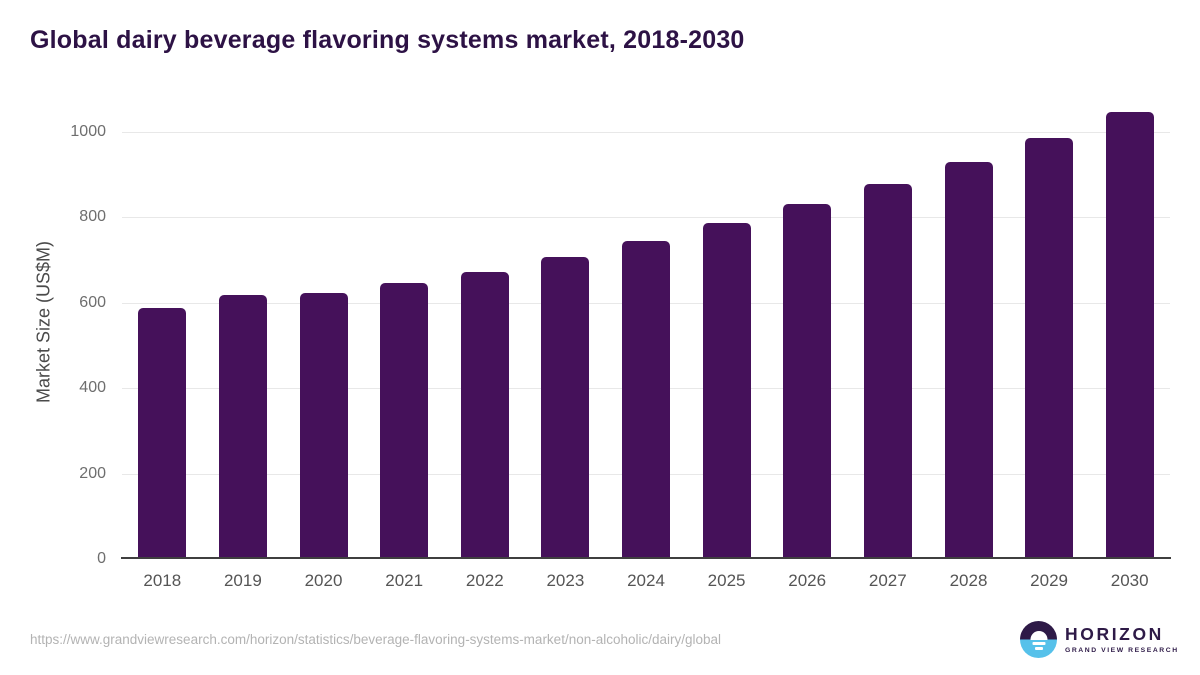  I want to click on y-tick-label-200: 200, so click(92, 473).